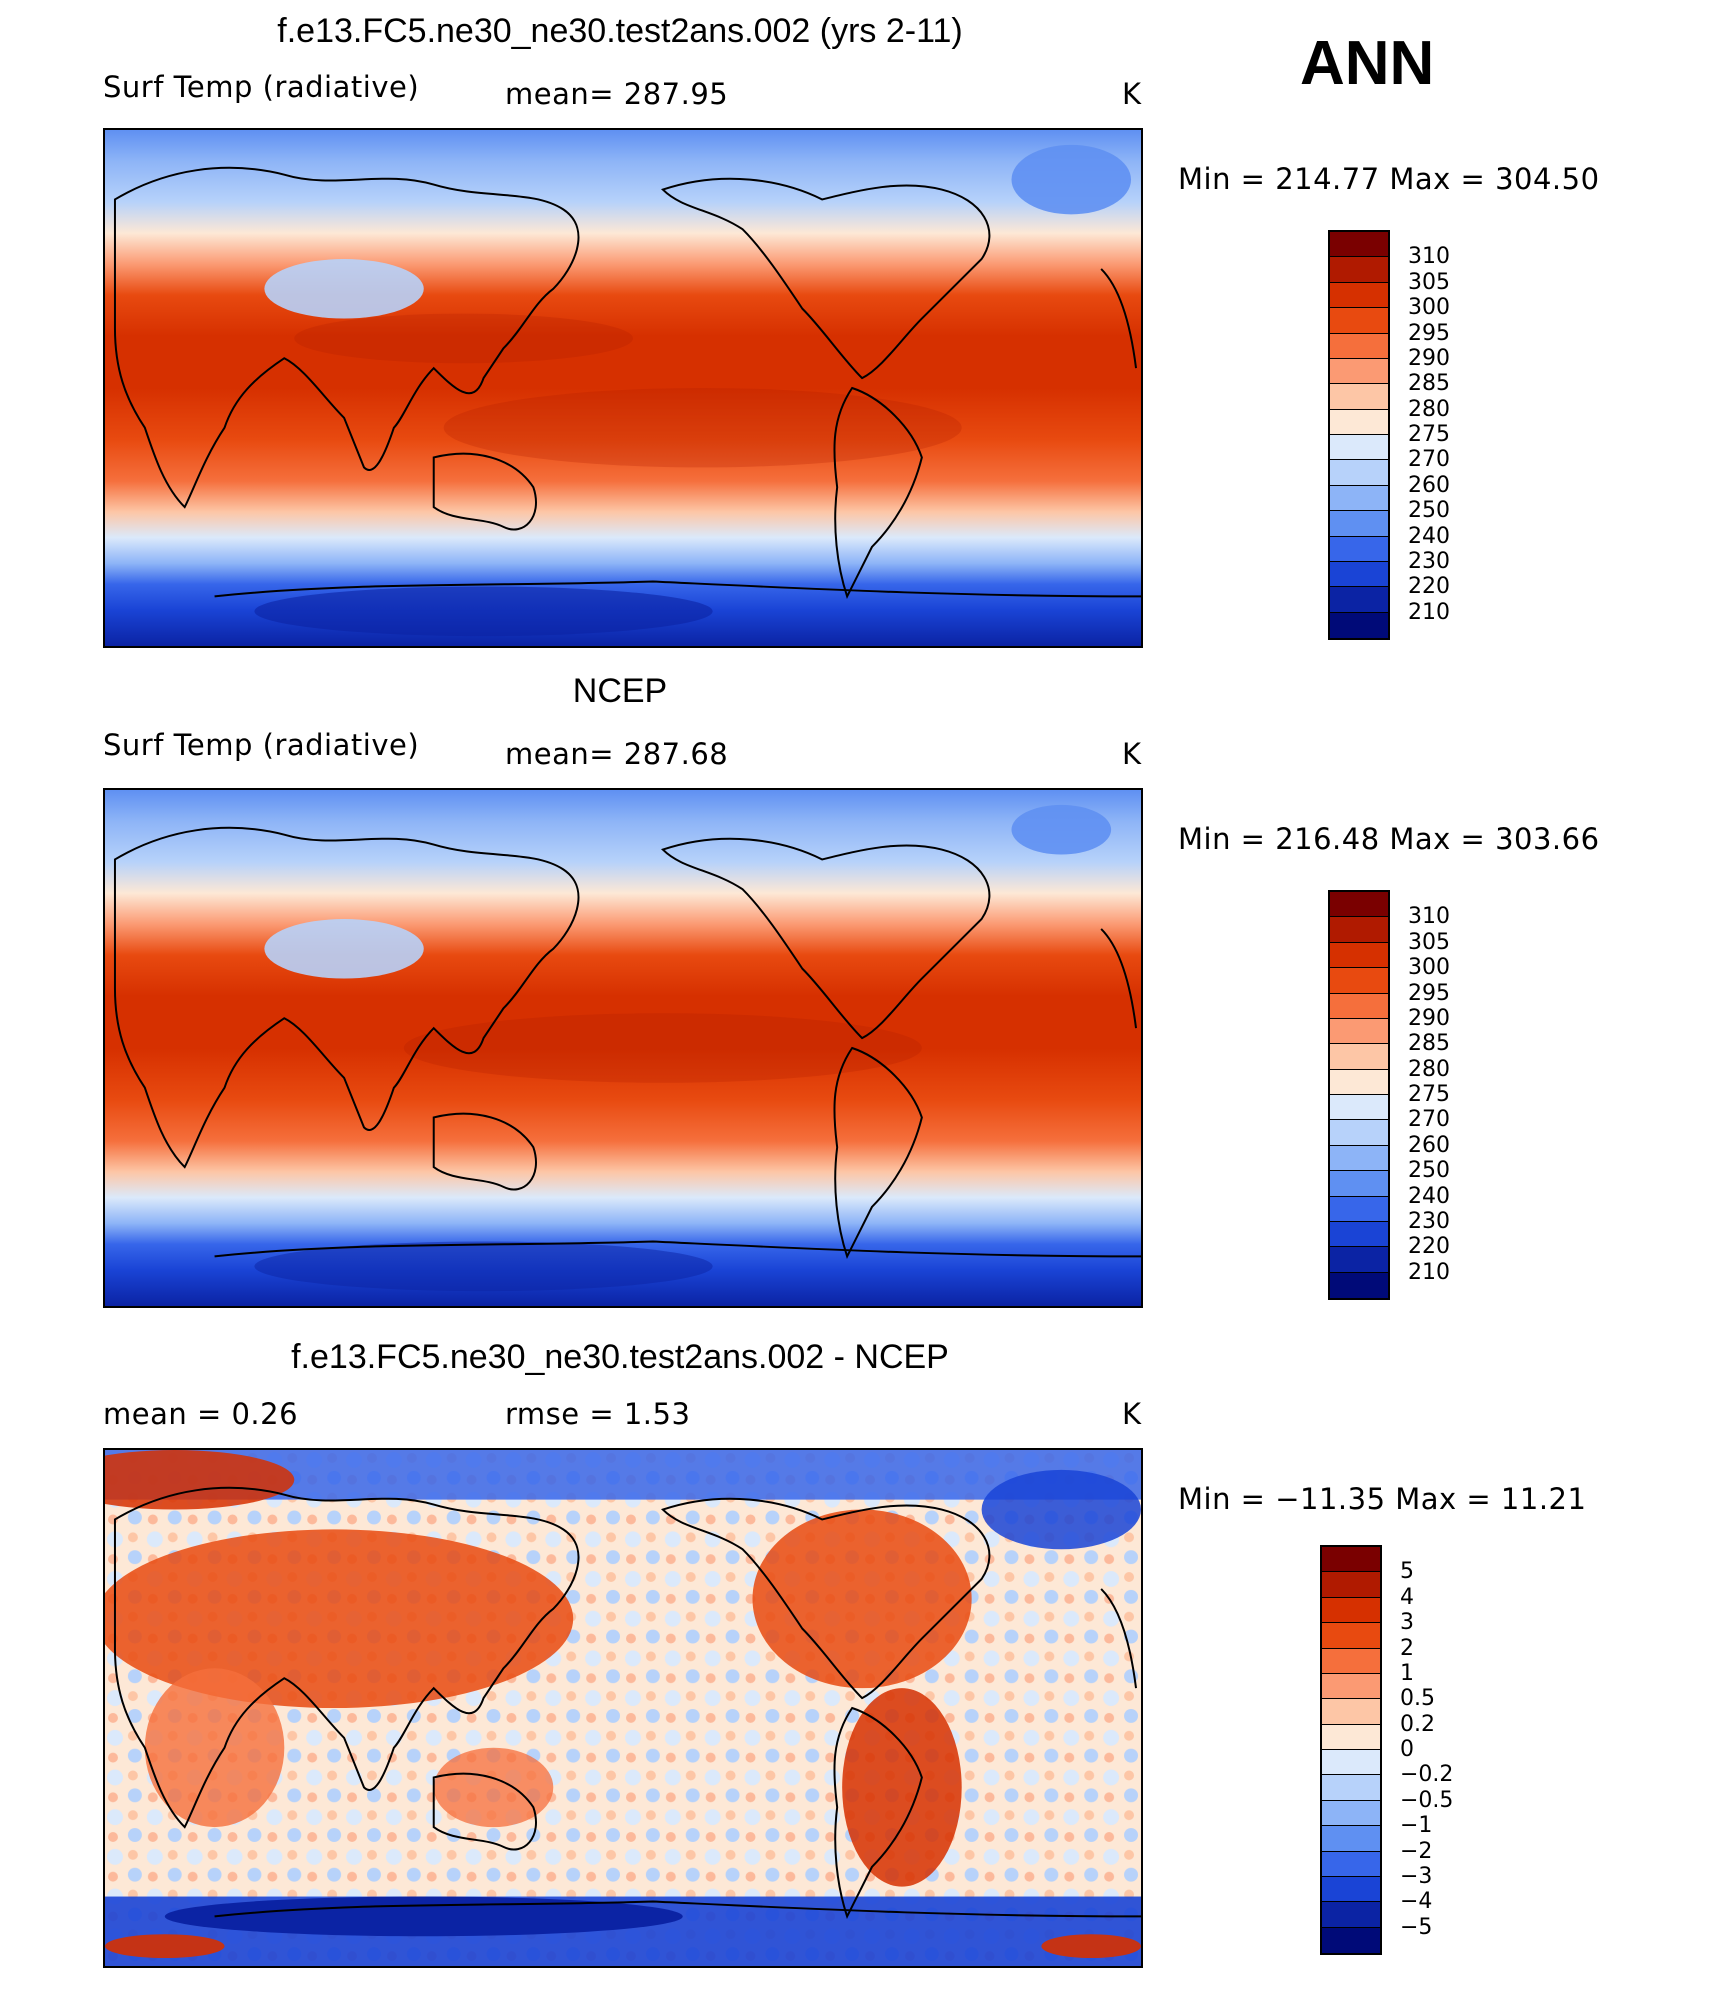 This screenshot has height=1991, width=1710. Describe the element at coordinates (1416, 1927) in the screenshot. I see `colorbar-tick-label: −5` at that location.